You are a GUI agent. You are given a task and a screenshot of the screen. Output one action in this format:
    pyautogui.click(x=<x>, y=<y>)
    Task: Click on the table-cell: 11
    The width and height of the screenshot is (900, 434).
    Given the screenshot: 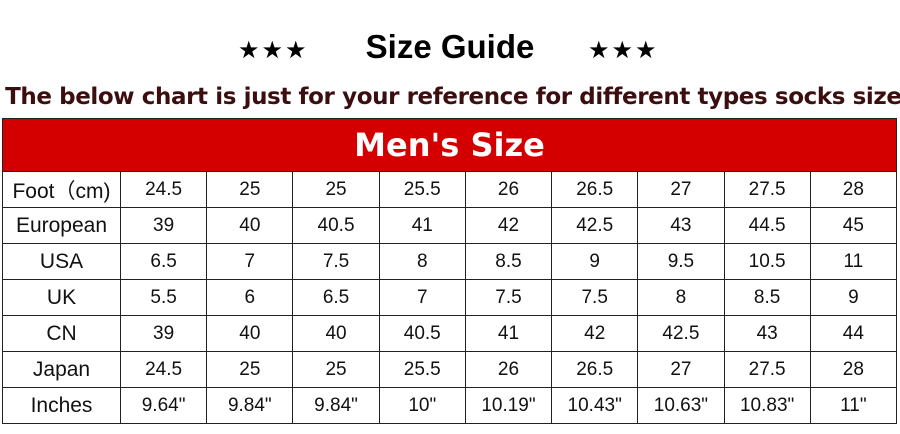 What is the action you would take?
    pyautogui.click(x=853, y=261)
    